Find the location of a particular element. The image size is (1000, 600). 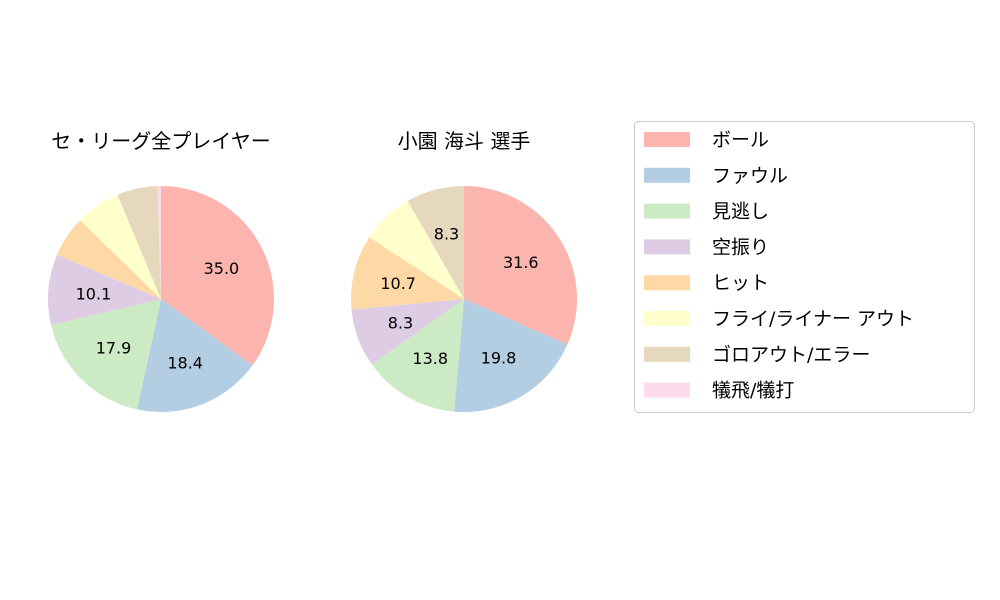

legend-label: 空振り is located at coordinates (740, 247).